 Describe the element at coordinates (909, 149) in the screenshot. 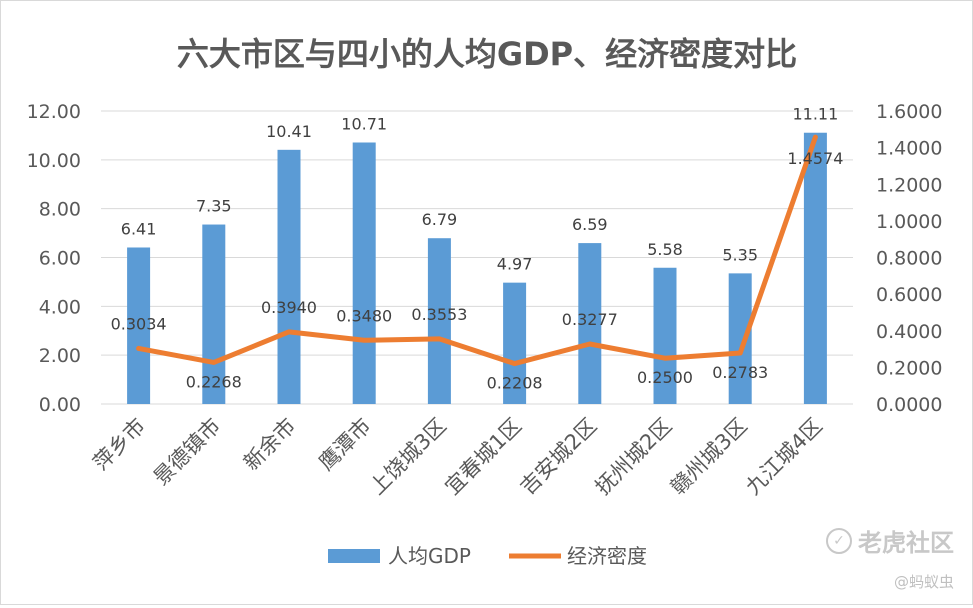

I see `y-right-tick-label: 1.4000` at that location.